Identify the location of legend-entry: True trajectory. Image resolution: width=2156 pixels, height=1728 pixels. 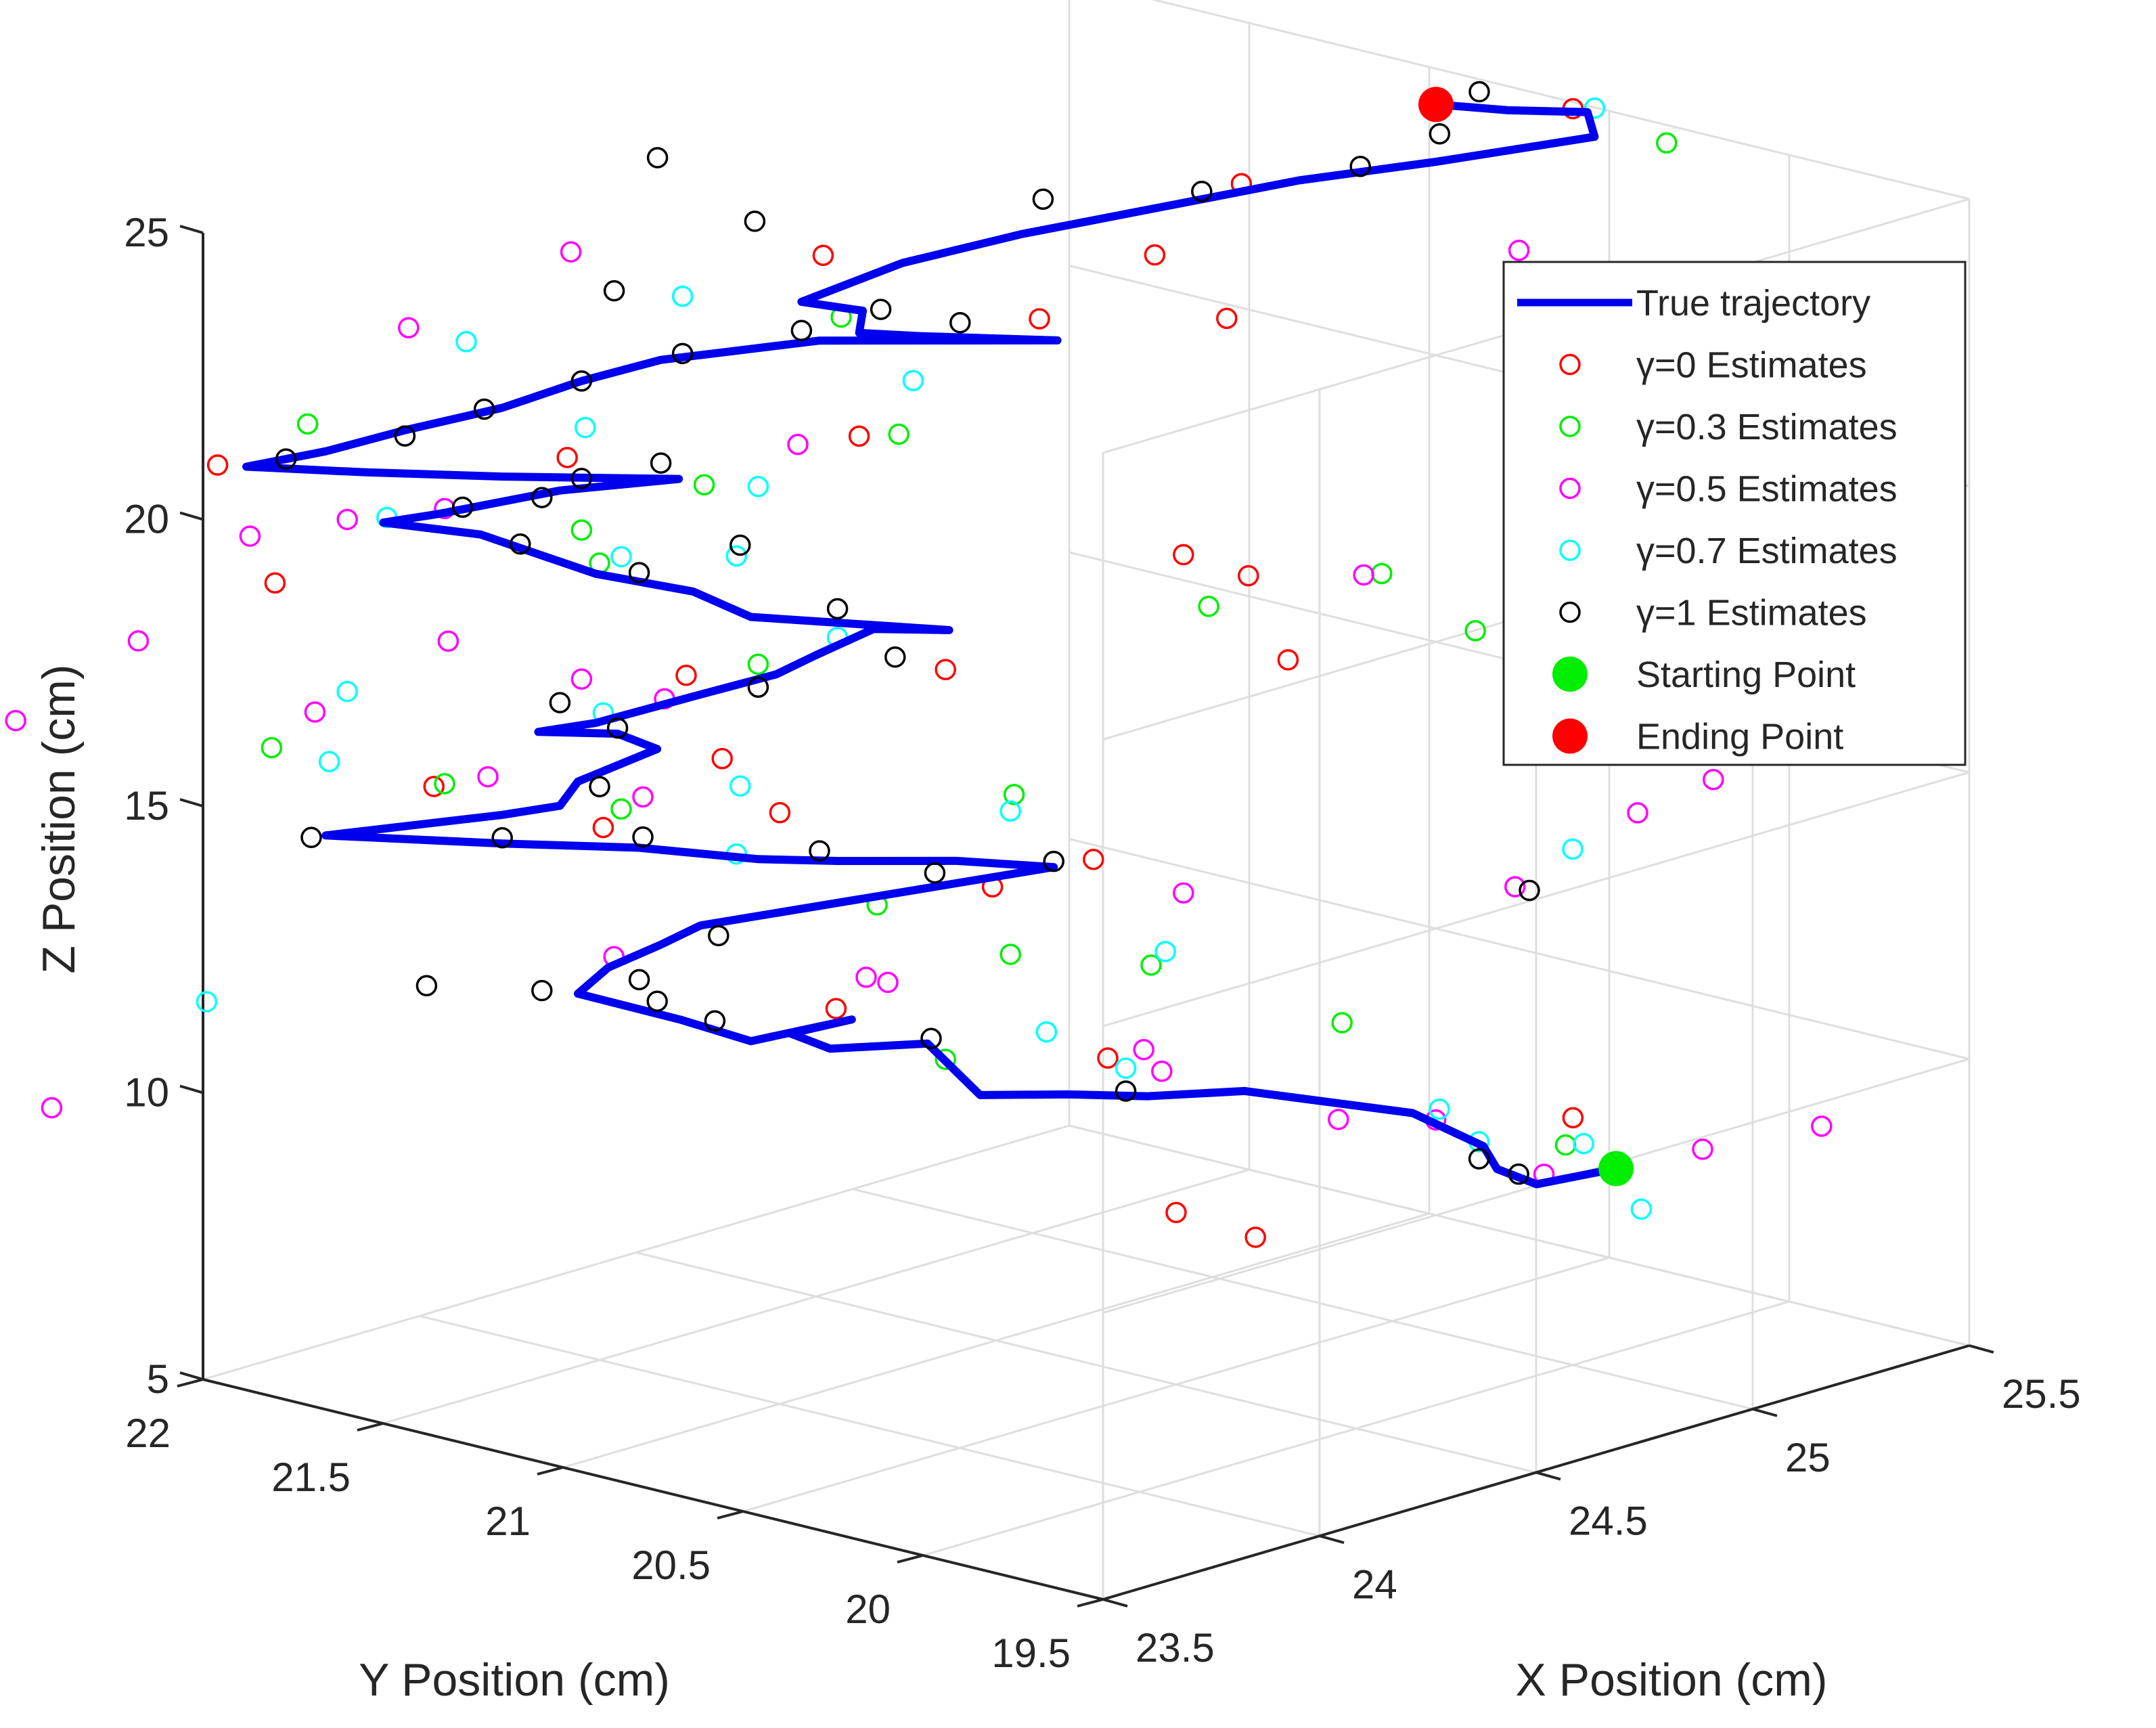
(1693, 304).